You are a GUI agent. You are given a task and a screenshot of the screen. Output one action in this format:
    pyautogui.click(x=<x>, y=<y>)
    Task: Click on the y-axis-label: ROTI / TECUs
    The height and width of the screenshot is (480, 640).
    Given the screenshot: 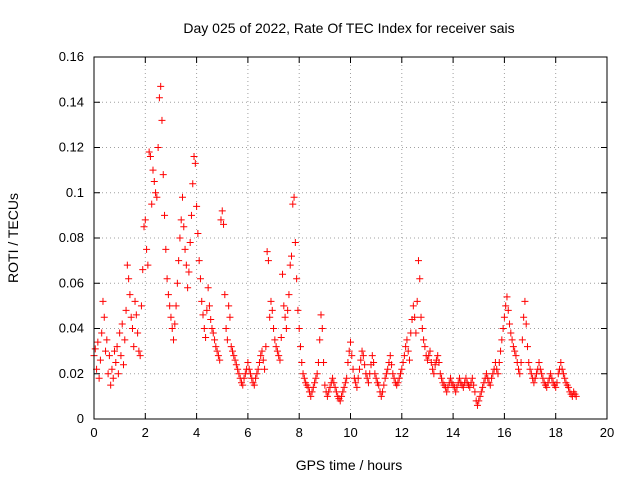 What is the action you would take?
    pyautogui.click(x=13, y=238)
    